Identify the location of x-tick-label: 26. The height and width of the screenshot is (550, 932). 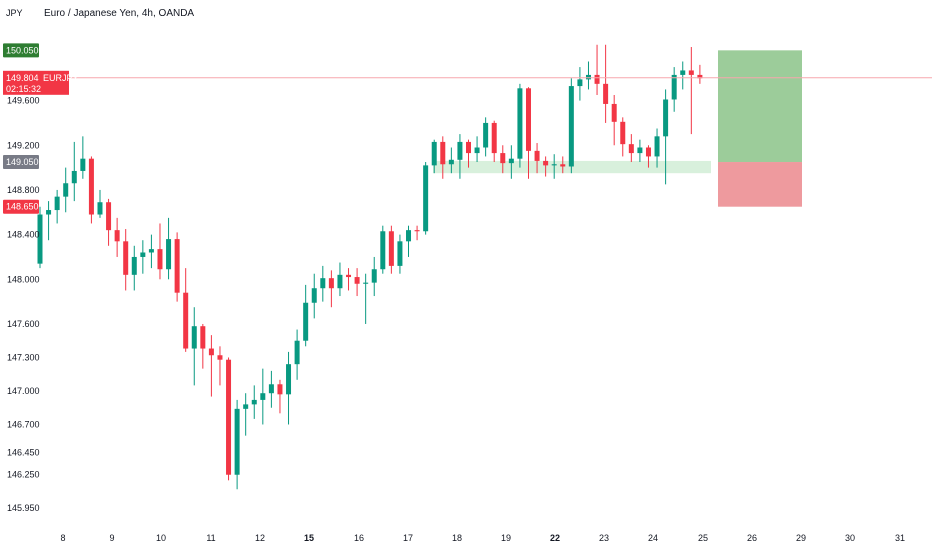
(752, 538).